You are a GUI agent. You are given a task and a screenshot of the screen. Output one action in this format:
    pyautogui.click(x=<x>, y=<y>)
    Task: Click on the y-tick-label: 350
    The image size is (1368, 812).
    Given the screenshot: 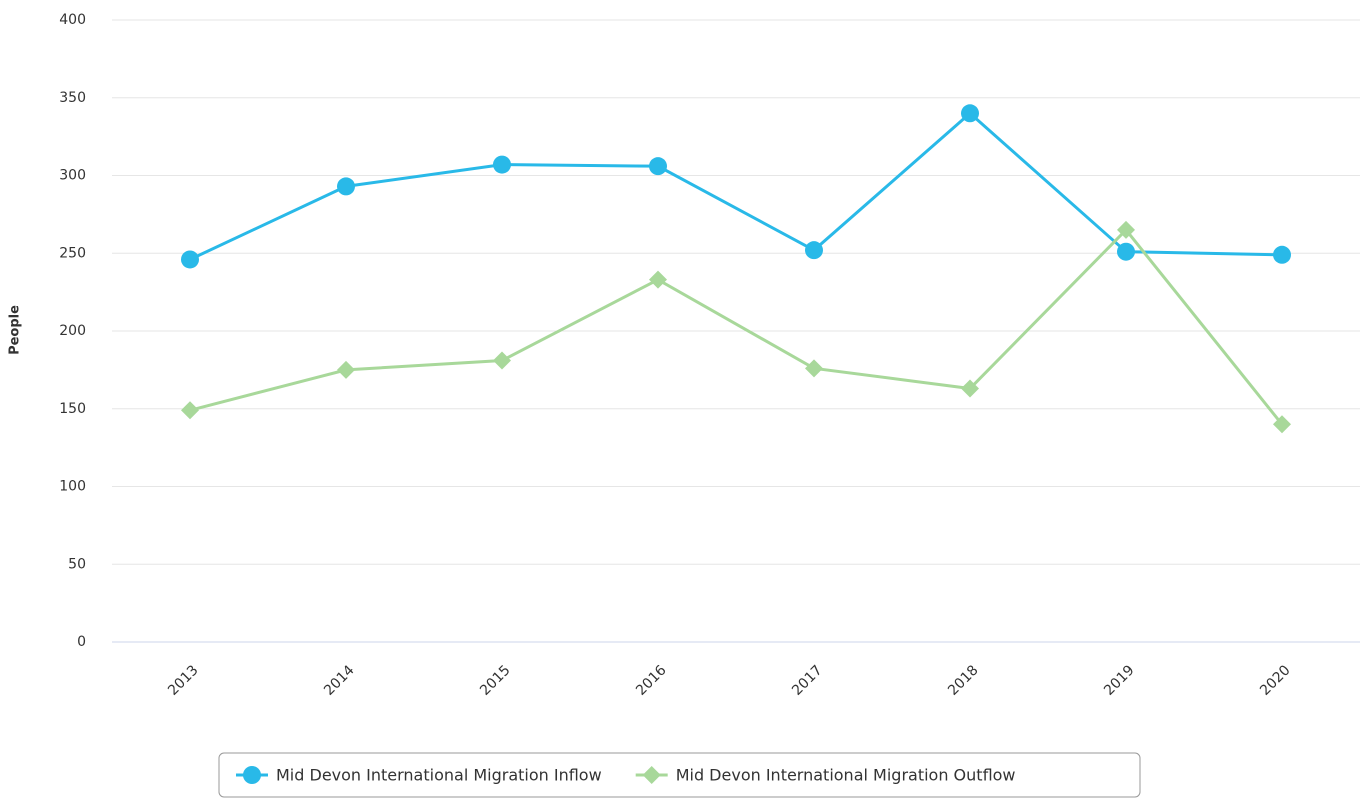 What is the action you would take?
    pyautogui.click(x=72, y=98)
    